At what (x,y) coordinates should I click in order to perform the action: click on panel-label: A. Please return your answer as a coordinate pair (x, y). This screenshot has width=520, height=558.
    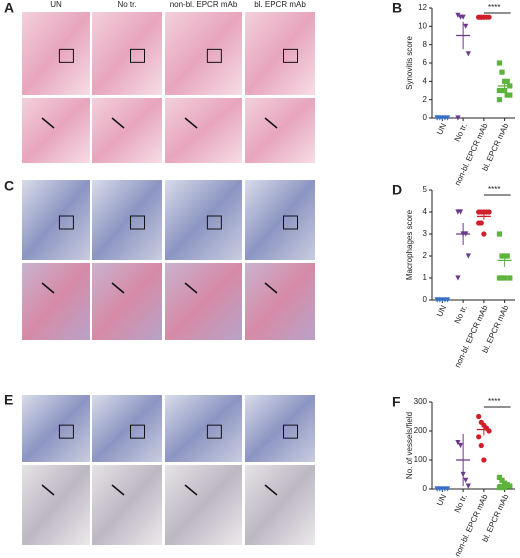
    Looking at the image, I should click on (9, 8).